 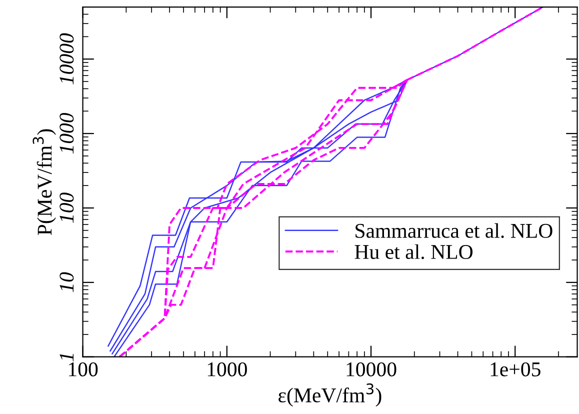 I want to click on y-tick-label: 1000, so click(x=67, y=133).